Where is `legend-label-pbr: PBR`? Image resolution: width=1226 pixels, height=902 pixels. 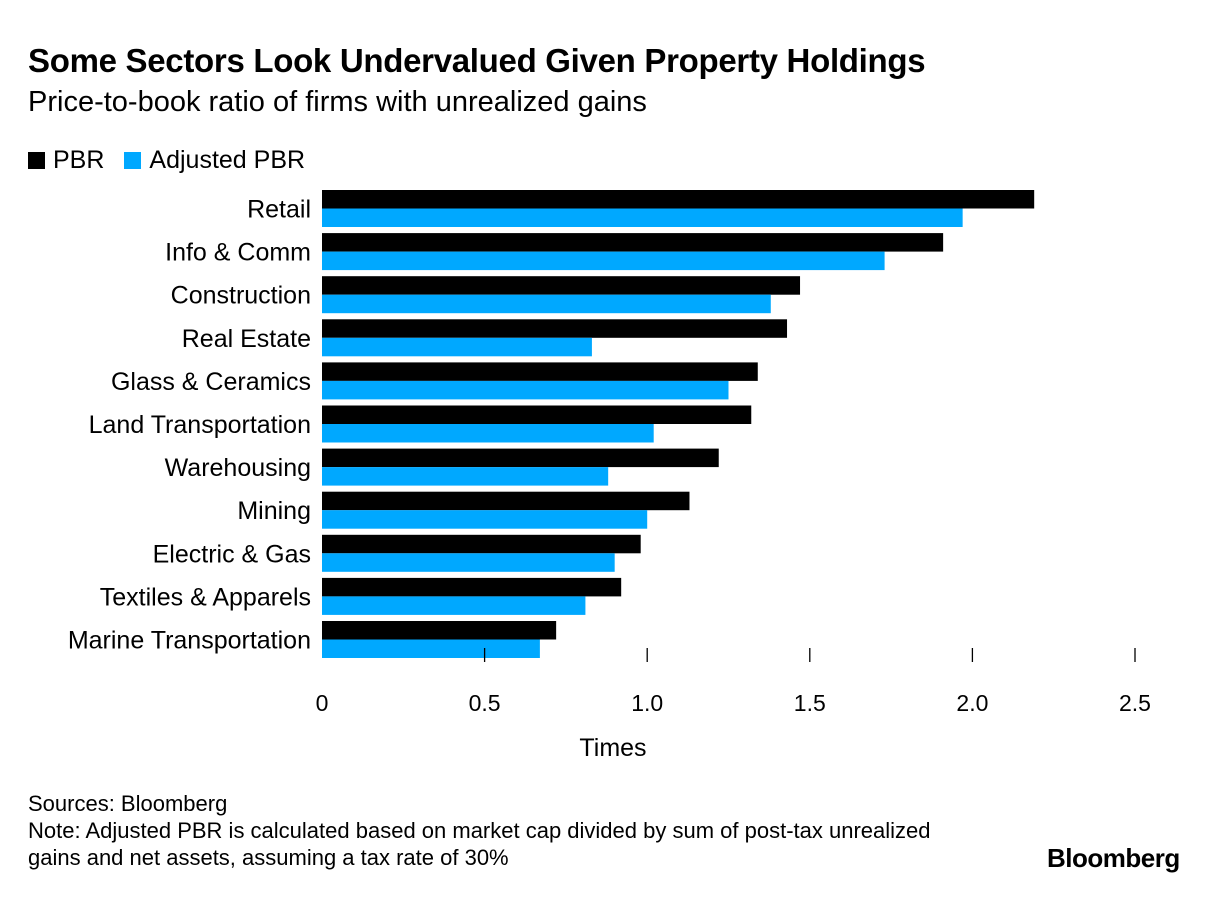 legend-label-pbr: PBR is located at coordinates (79, 160).